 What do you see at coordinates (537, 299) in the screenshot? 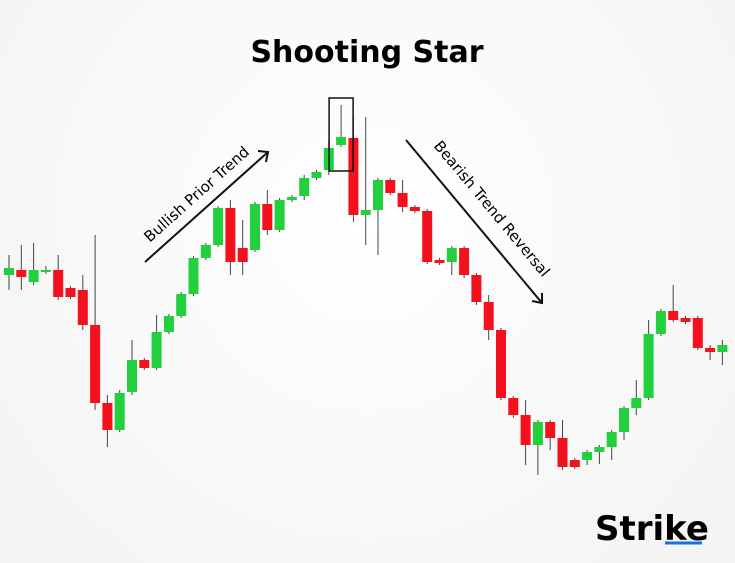
I see `bearish-arrow-head` at bounding box center [537, 299].